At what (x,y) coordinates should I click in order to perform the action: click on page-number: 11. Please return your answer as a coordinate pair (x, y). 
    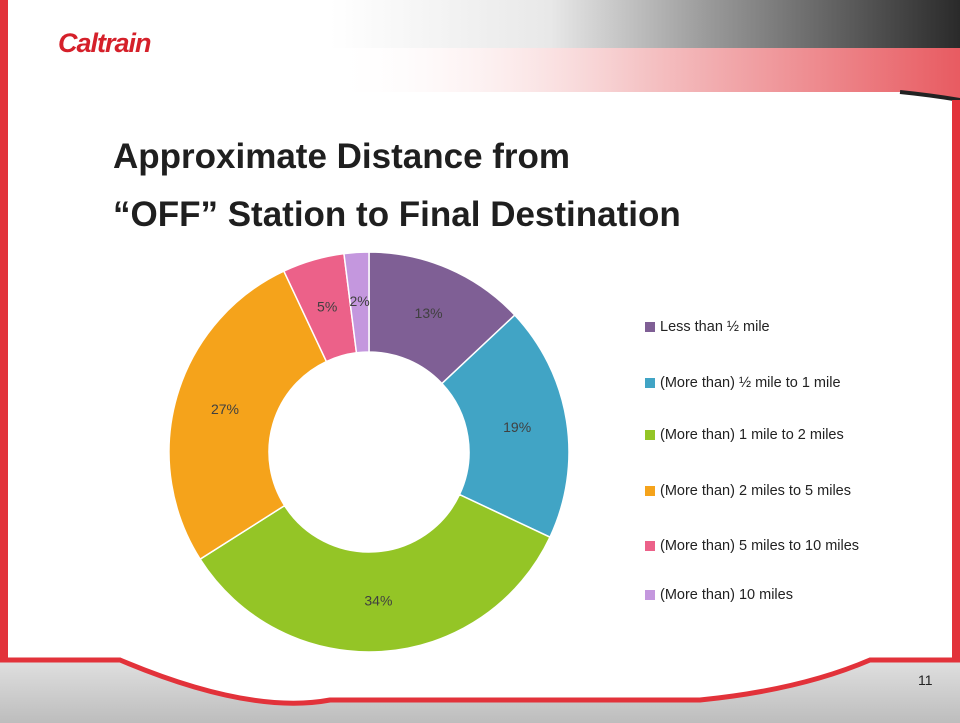
    Looking at the image, I should click on (925, 680).